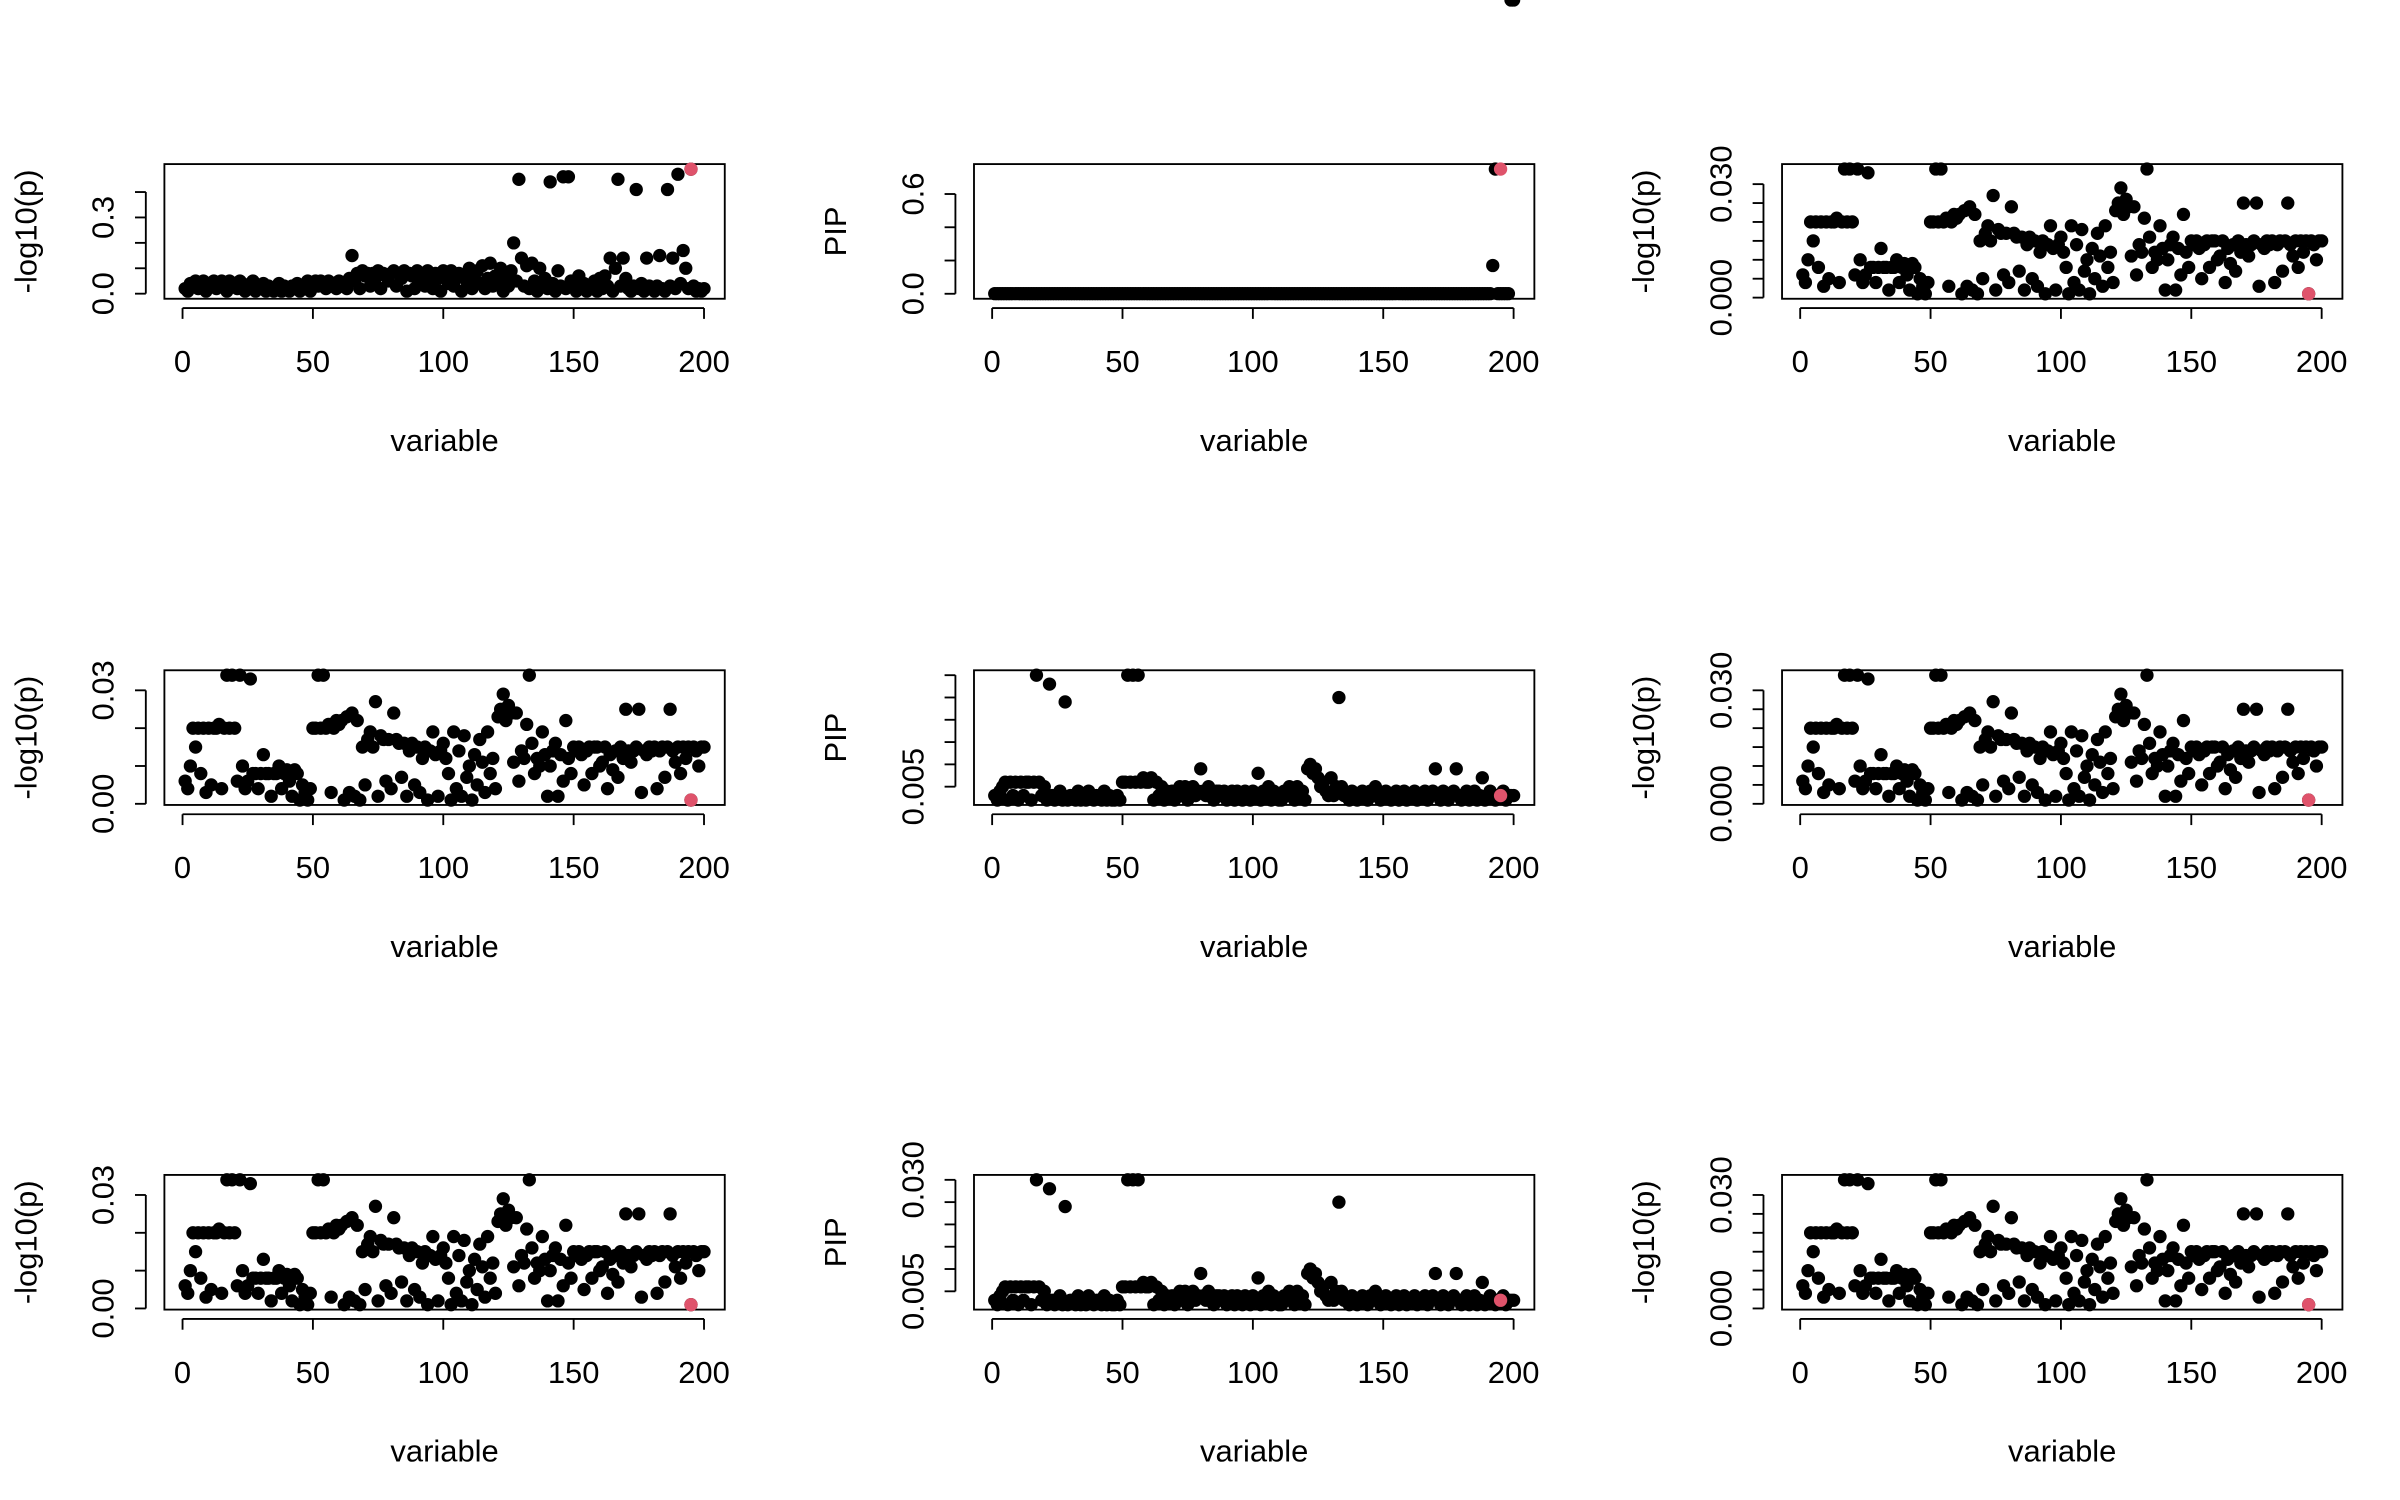 The width and height of the screenshot is (2400, 1500). I want to click on x-tick-label: 200, so click(2322, 867).